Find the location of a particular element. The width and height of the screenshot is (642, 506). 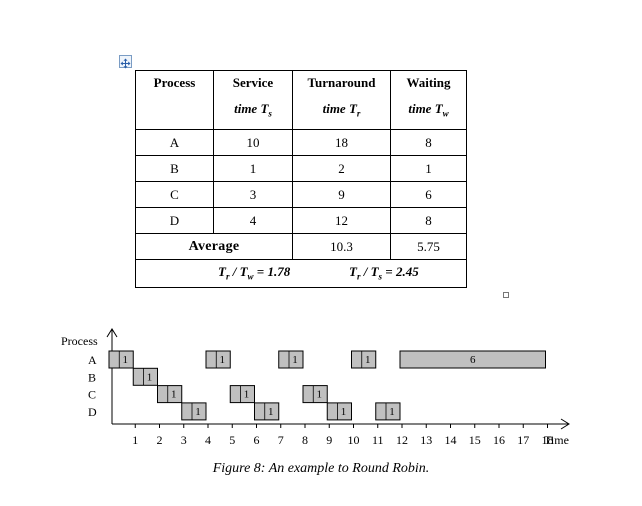

x-tick-label: 10 is located at coordinates (354, 440).